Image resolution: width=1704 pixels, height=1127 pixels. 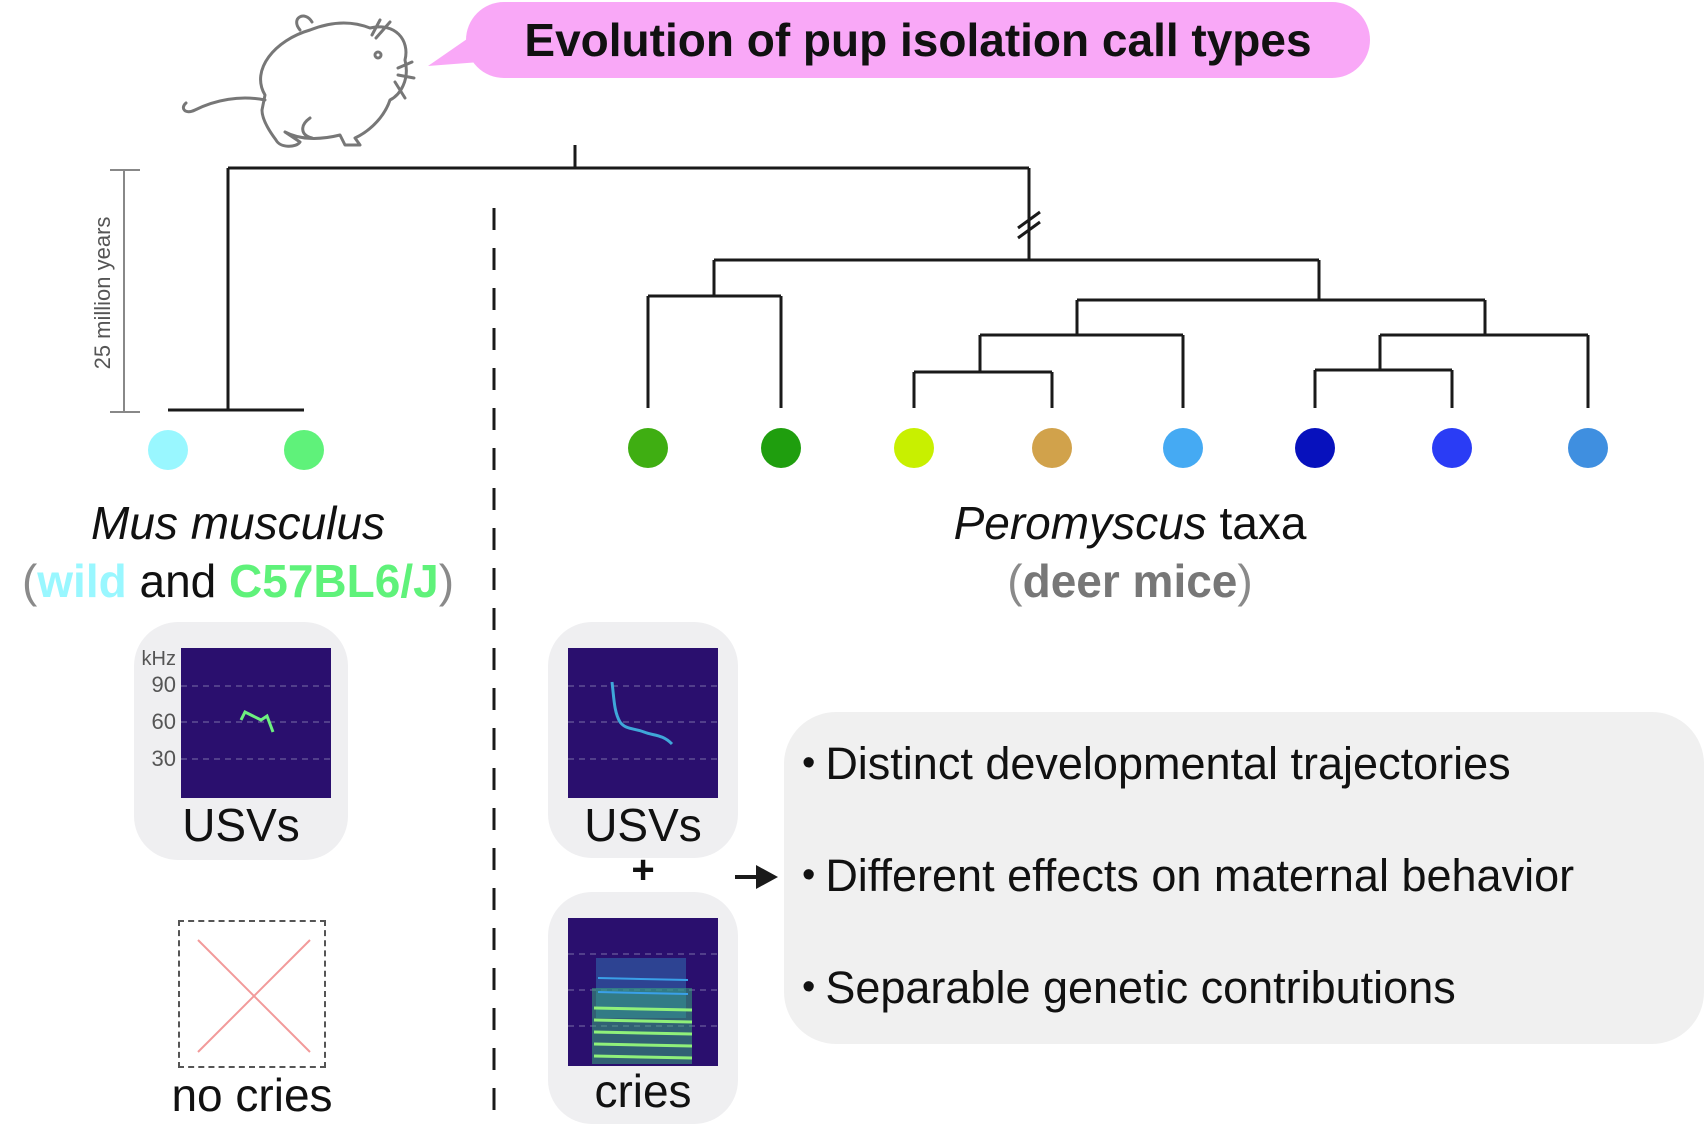 What do you see at coordinates (643, 870) in the screenshot?
I see `plus-sign: +` at bounding box center [643, 870].